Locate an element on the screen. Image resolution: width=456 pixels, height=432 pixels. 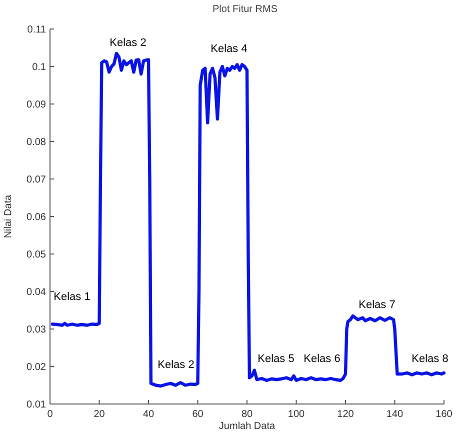
y-tick-label: 0.03 is located at coordinates (36, 330).